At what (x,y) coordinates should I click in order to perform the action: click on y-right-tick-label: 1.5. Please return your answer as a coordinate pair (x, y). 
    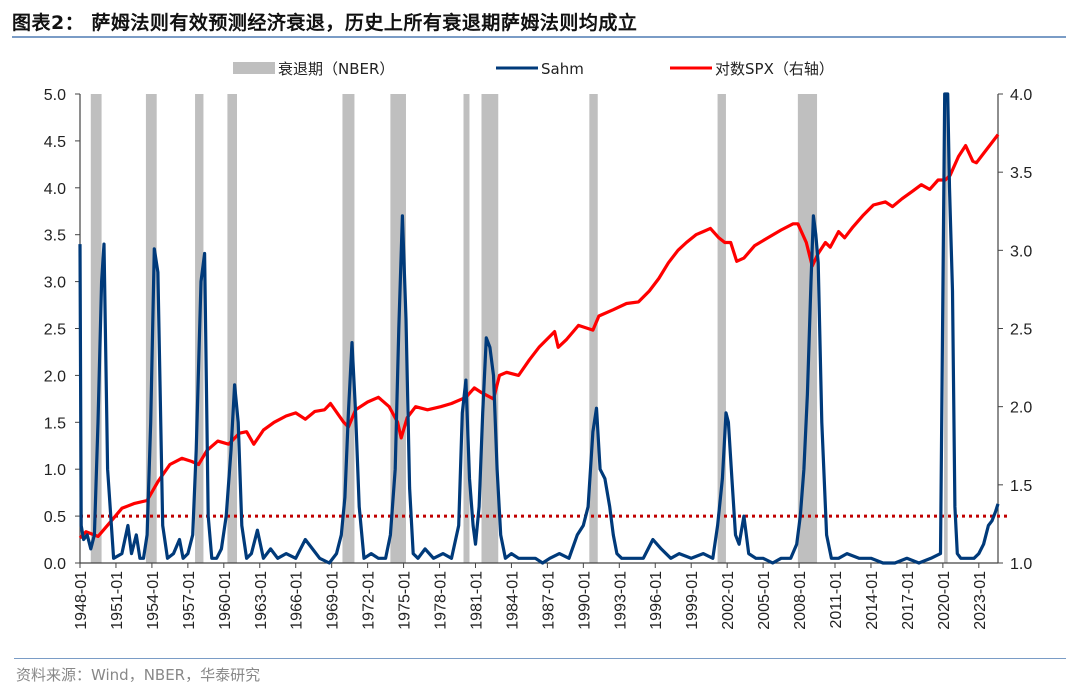
    Looking at the image, I should click on (1021, 486).